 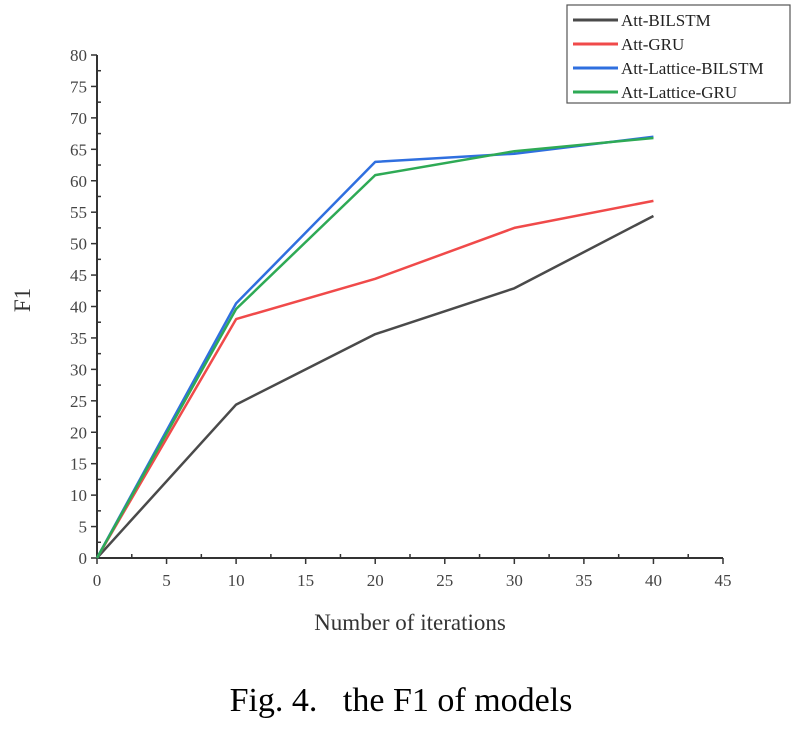 What do you see at coordinates (78, 369) in the screenshot?
I see `y-tick-label: 30` at bounding box center [78, 369].